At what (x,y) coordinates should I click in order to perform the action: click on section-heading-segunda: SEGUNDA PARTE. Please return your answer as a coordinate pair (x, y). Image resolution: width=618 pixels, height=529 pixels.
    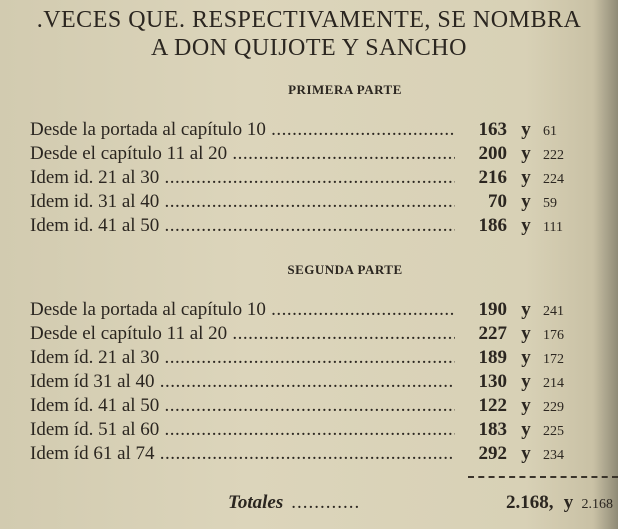
    Looking at the image, I should click on (345, 269).